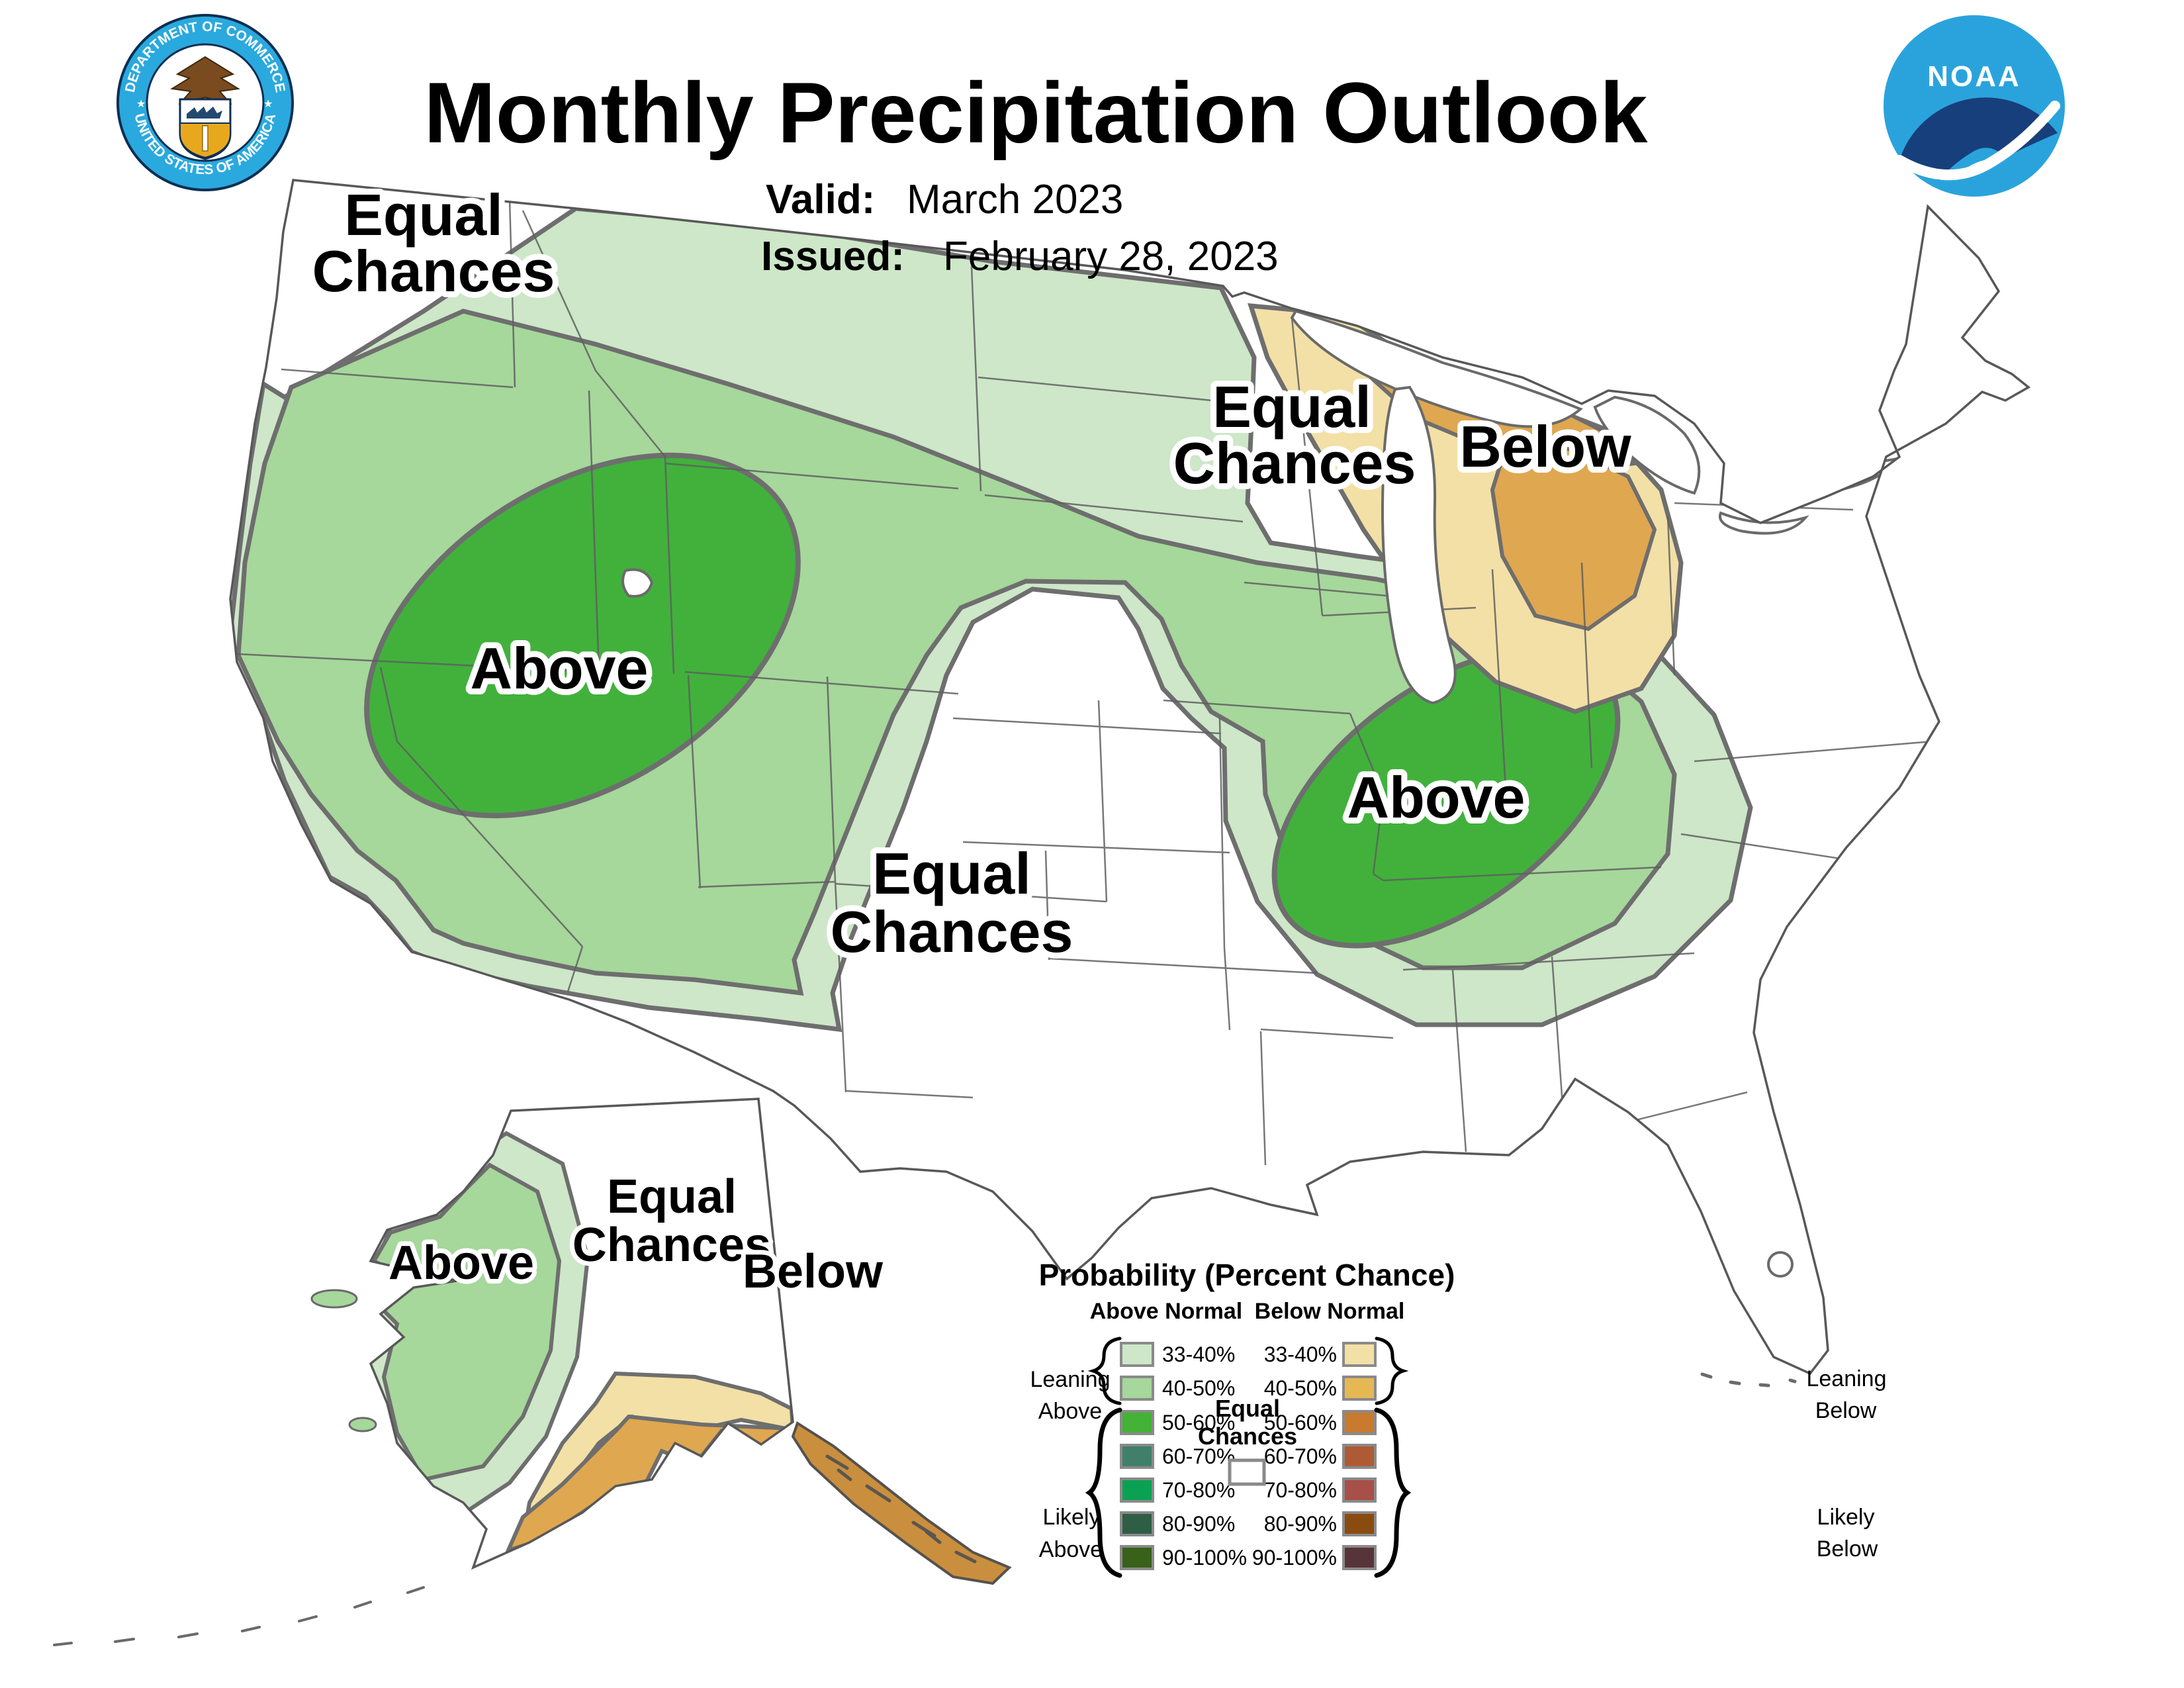 The width and height of the screenshot is (2184, 1688). What do you see at coordinates (1749, 1379) in the screenshot?
I see `florida-keys` at bounding box center [1749, 1379].